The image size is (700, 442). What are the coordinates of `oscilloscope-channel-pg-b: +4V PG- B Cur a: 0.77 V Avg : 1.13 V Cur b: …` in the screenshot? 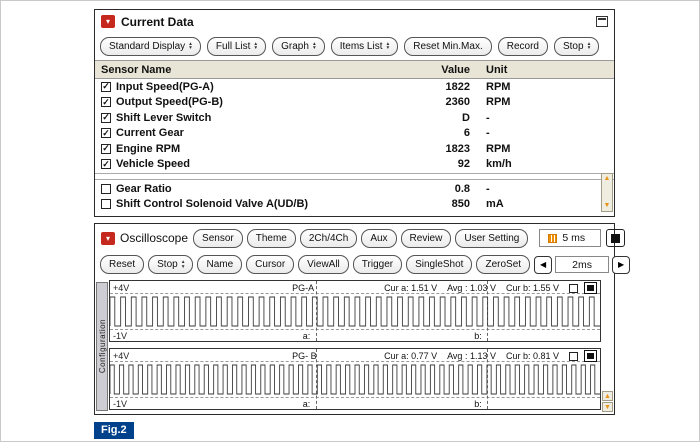 It's located at (355, 379).